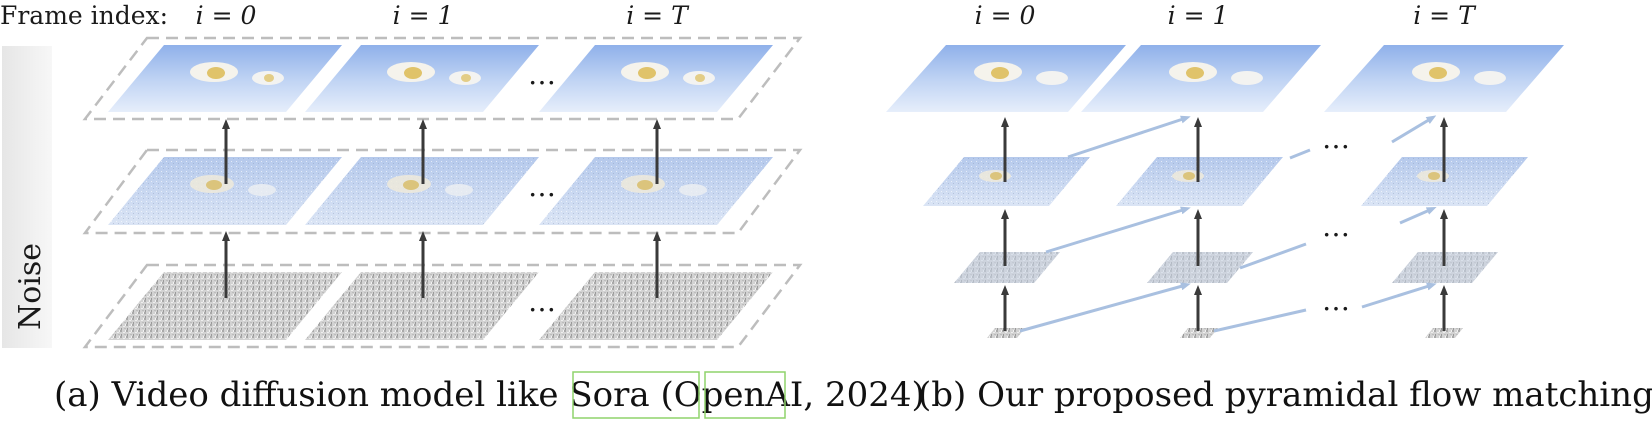 This screenshot has height=446, width=1652. What do you see at coordinates (656, 78) in the screenshot?
I see `frame-a-clean-T` at bounding box center [656, 78].